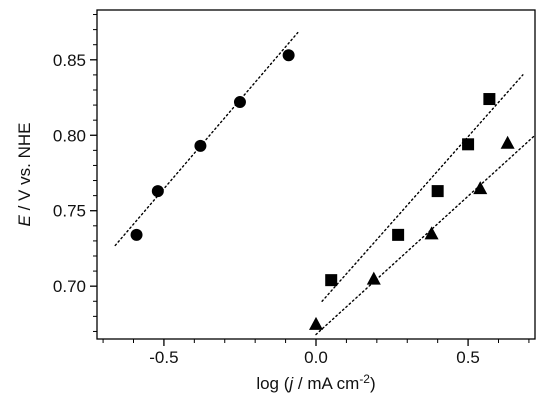 The image size is (550, 401). I want to click on y-tick-label: 0.70, so click(69, 286).